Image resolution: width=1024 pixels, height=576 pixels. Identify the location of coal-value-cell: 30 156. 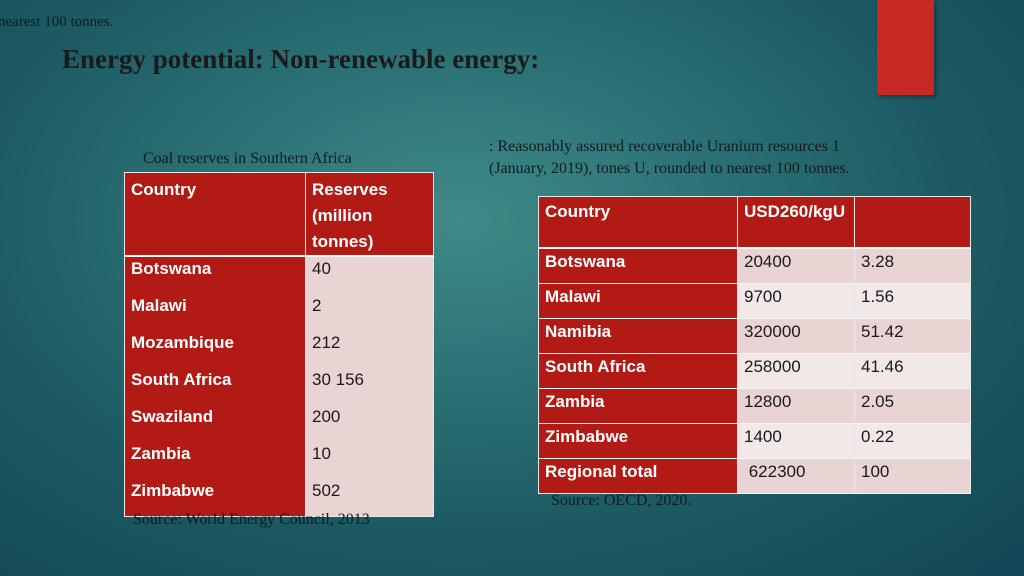
(369, 386).